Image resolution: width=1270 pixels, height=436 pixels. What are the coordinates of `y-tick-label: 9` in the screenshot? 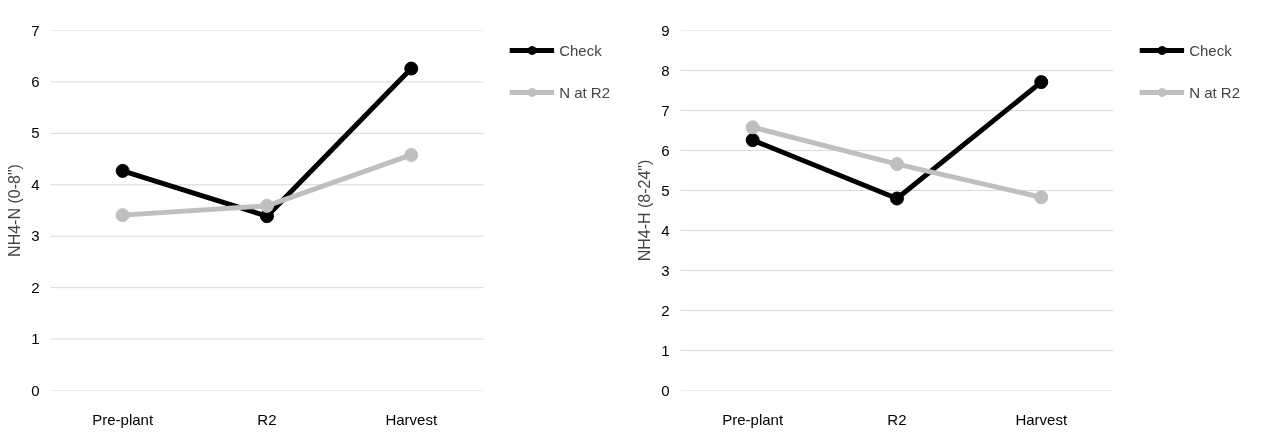 It's located at (665, 30).